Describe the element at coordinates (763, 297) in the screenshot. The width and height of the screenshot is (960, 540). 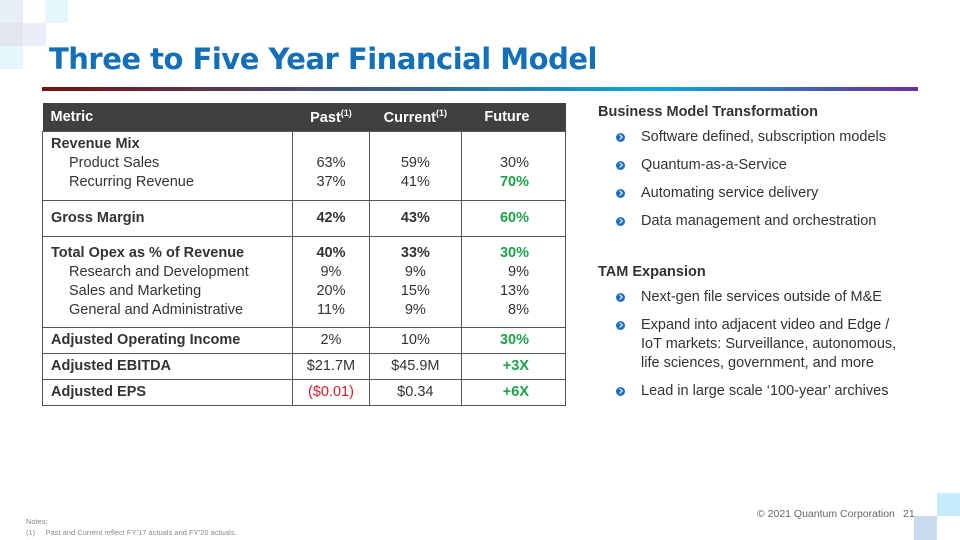
I see `list-item: Next-gen file services outside of M&E` at that location.